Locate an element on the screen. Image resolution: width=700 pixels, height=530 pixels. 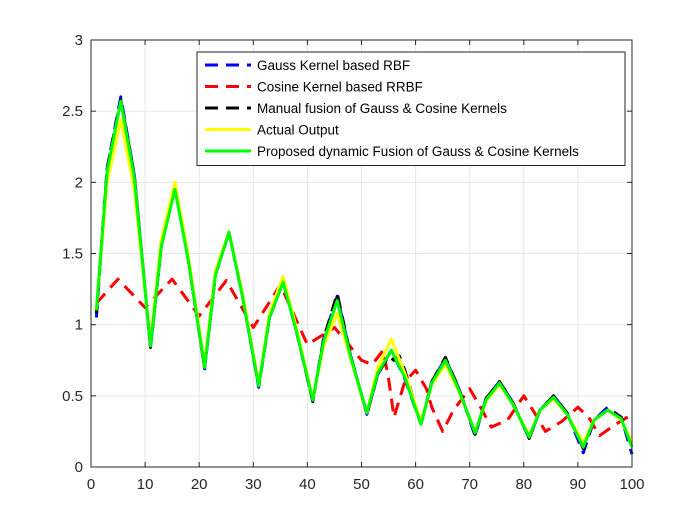
legend-label-3: Manual fusion of Gauss & Cosine Kernels is located at coordinates (382, 108).